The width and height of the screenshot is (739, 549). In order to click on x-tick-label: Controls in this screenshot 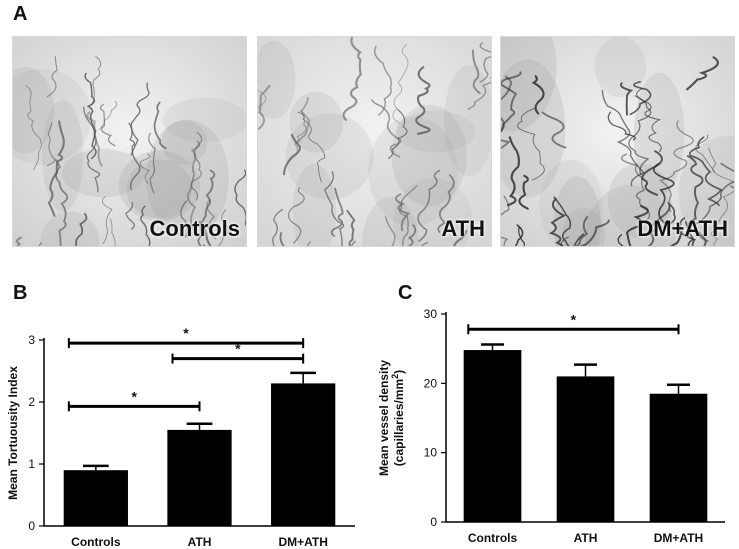, I will do `click(493, 538)`.